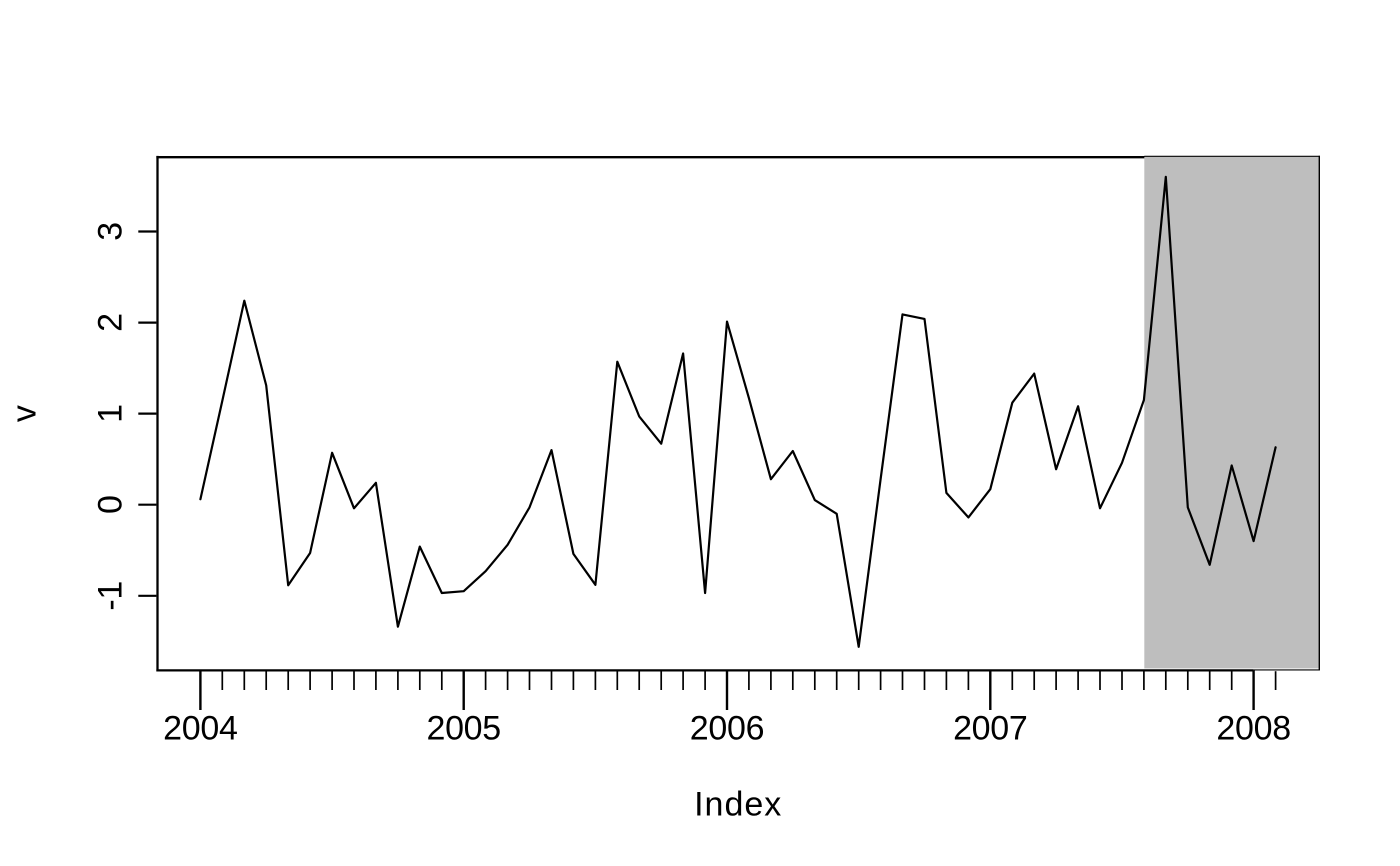  Describe the element at coordinates (111, 504) in the screenshot. I see `svg-text: 0` at that location.